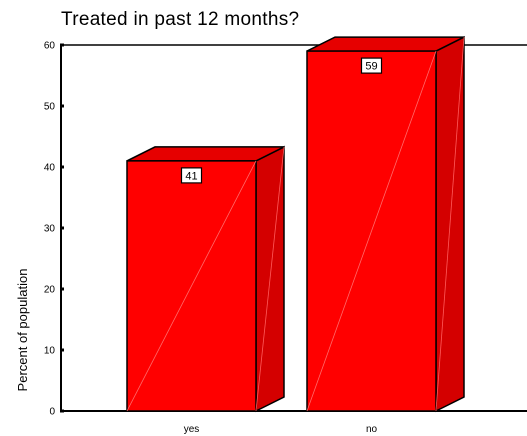 This screenshot has height=436, width=527. I want to click on data-label: 41, so click(191, 176).